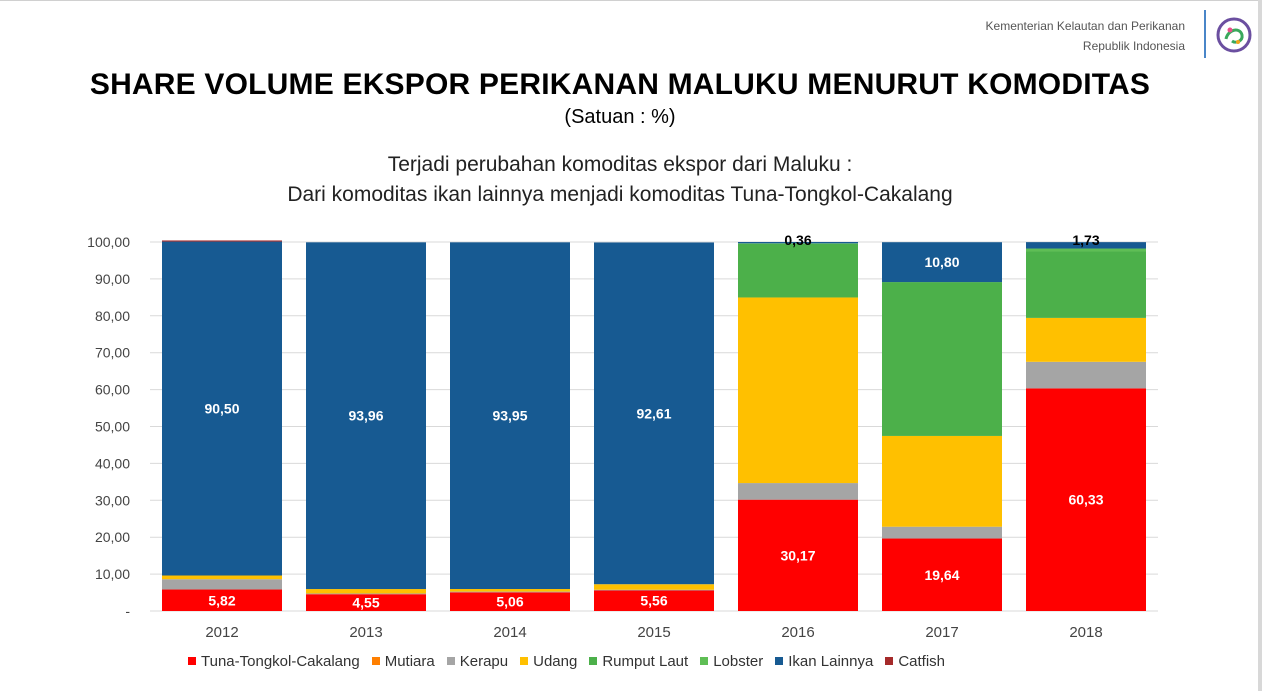  Describe the element at coordinates (112, 316) in the screenshot. I see `y-tick-label: 80,00` at that location.